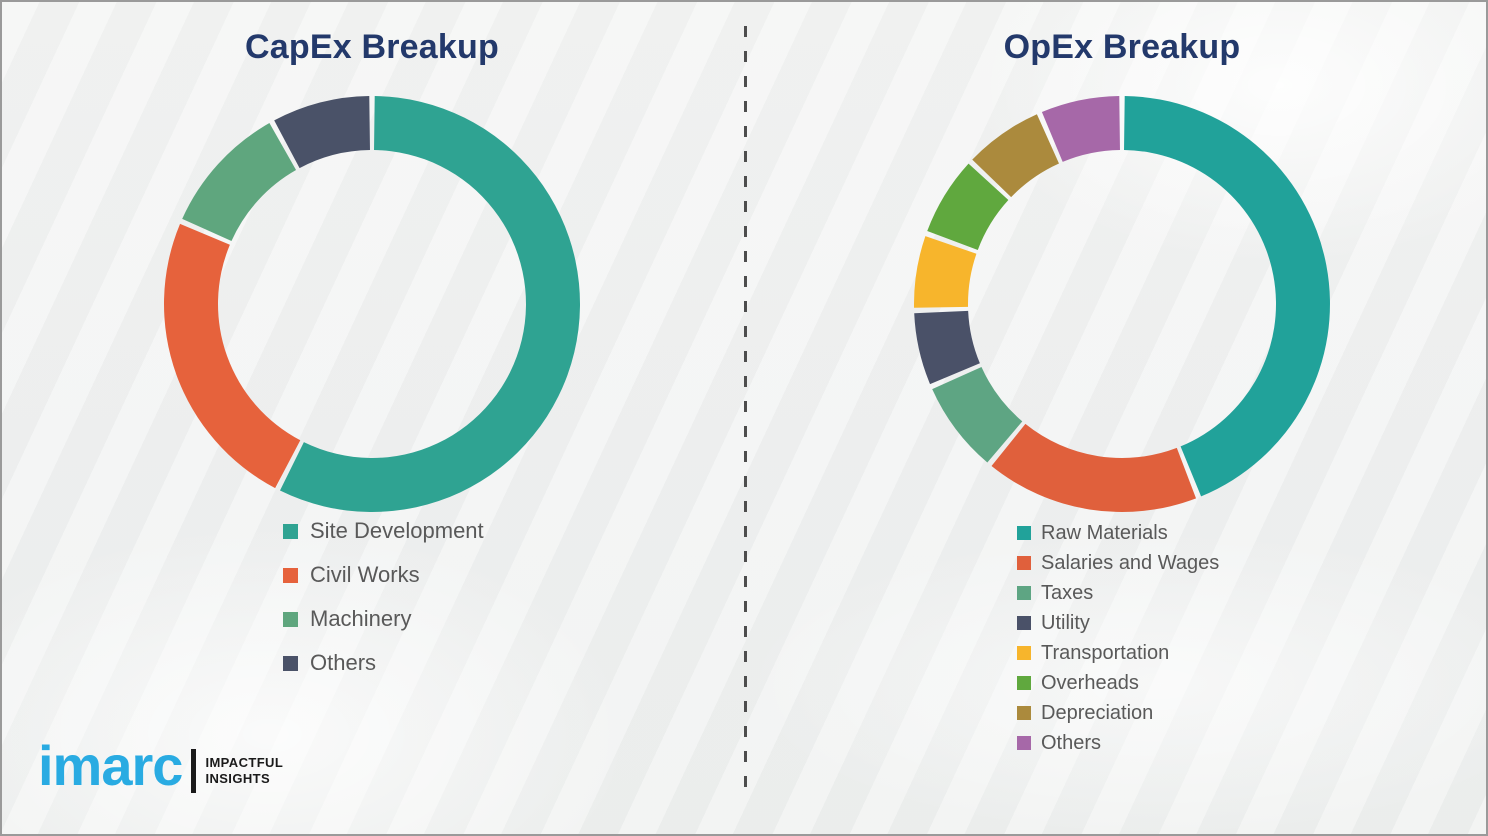 Image resolution: width=1488 pixels, height=836 pixels. What do you see at coordinates (1121, 304) in the screenshot?
I see `opex-donut-chart` at bounding box center [1121, 304].